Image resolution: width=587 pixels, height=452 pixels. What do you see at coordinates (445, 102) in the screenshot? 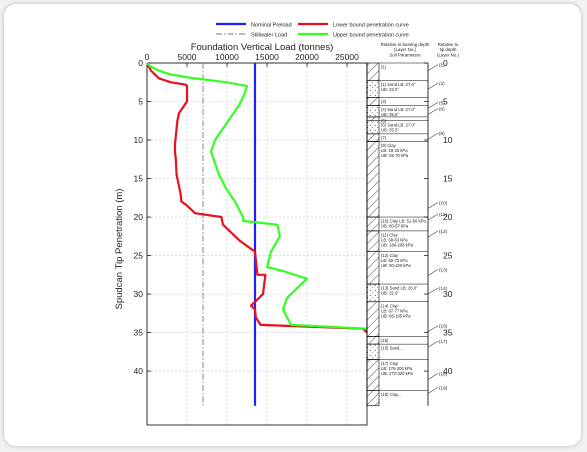
I see `tip-depth-tick-label: 5` at bounding box center [445, 102].